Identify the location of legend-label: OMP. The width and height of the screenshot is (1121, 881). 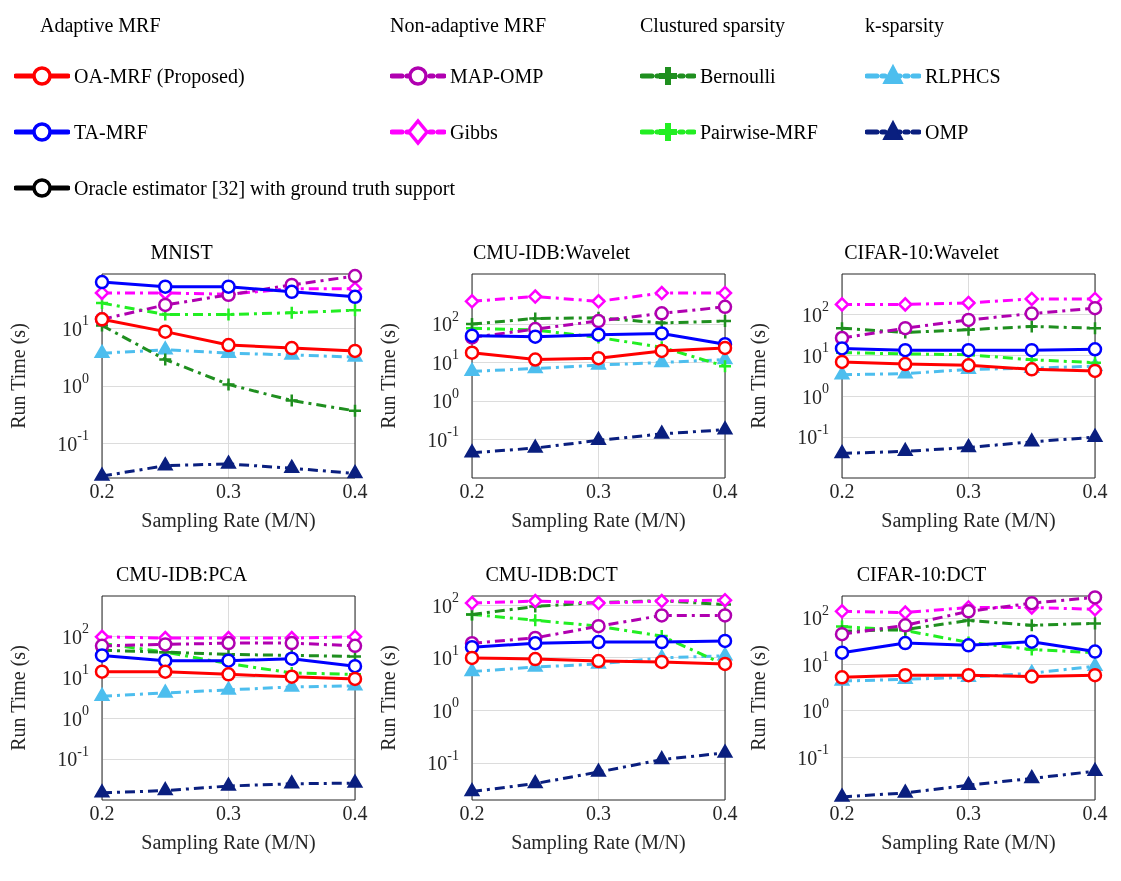
(947, 132).